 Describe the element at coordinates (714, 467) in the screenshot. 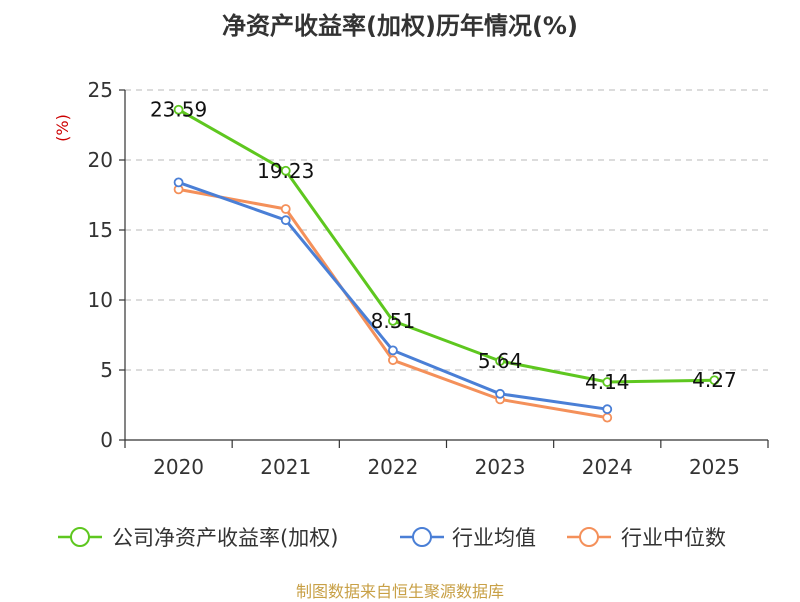

I see `x-tick-label: 2025` at that location.